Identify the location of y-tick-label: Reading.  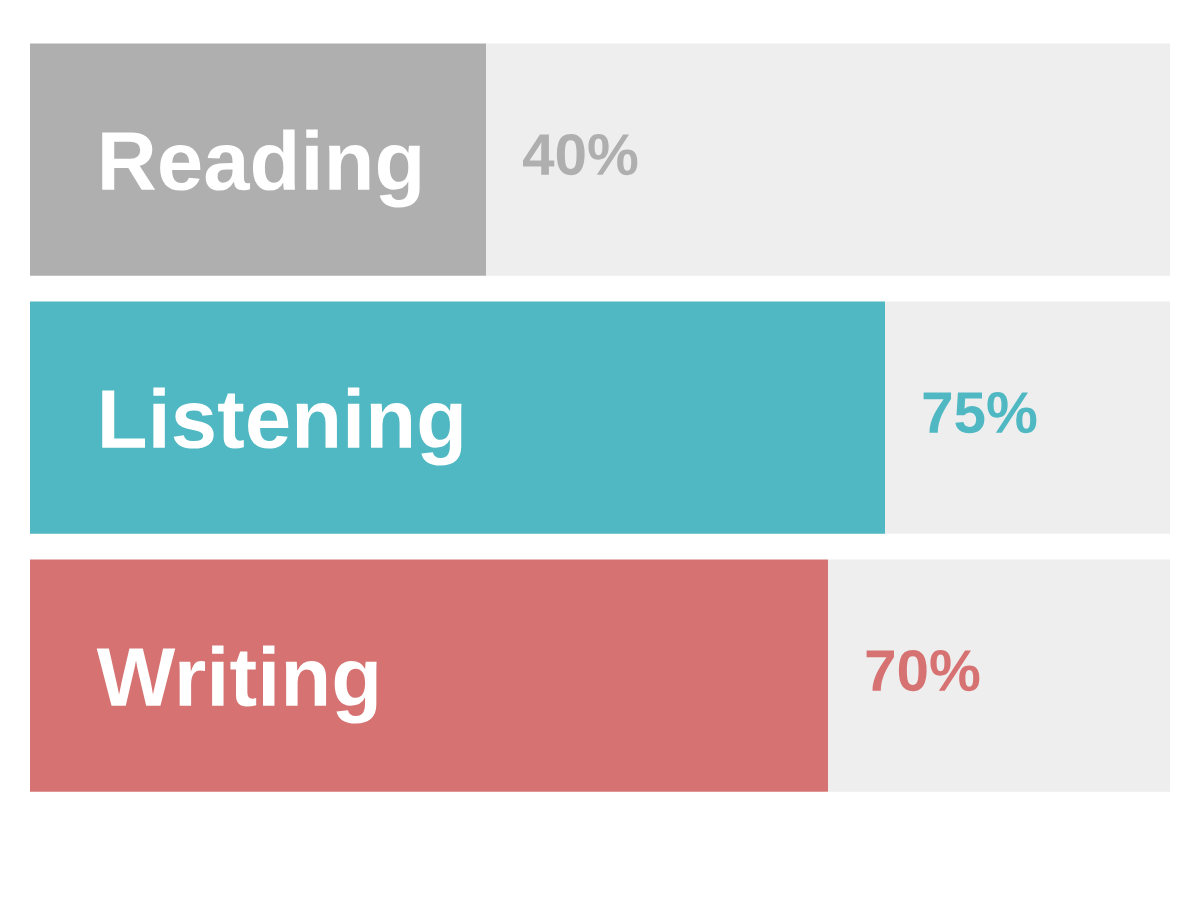
(261, 168).